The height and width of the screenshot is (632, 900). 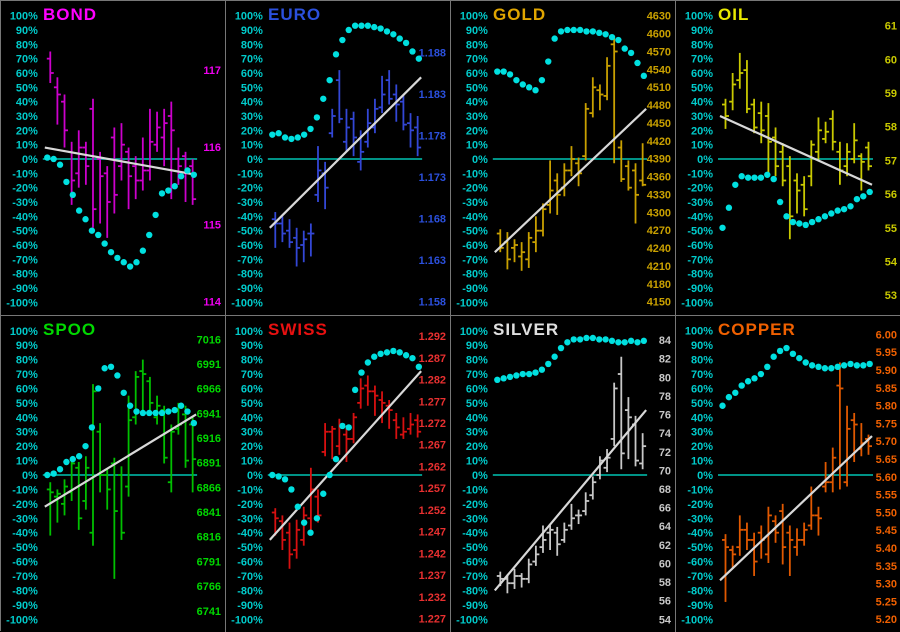 I want to click on price-tick-label: 6941, so click(x=209, y=414).